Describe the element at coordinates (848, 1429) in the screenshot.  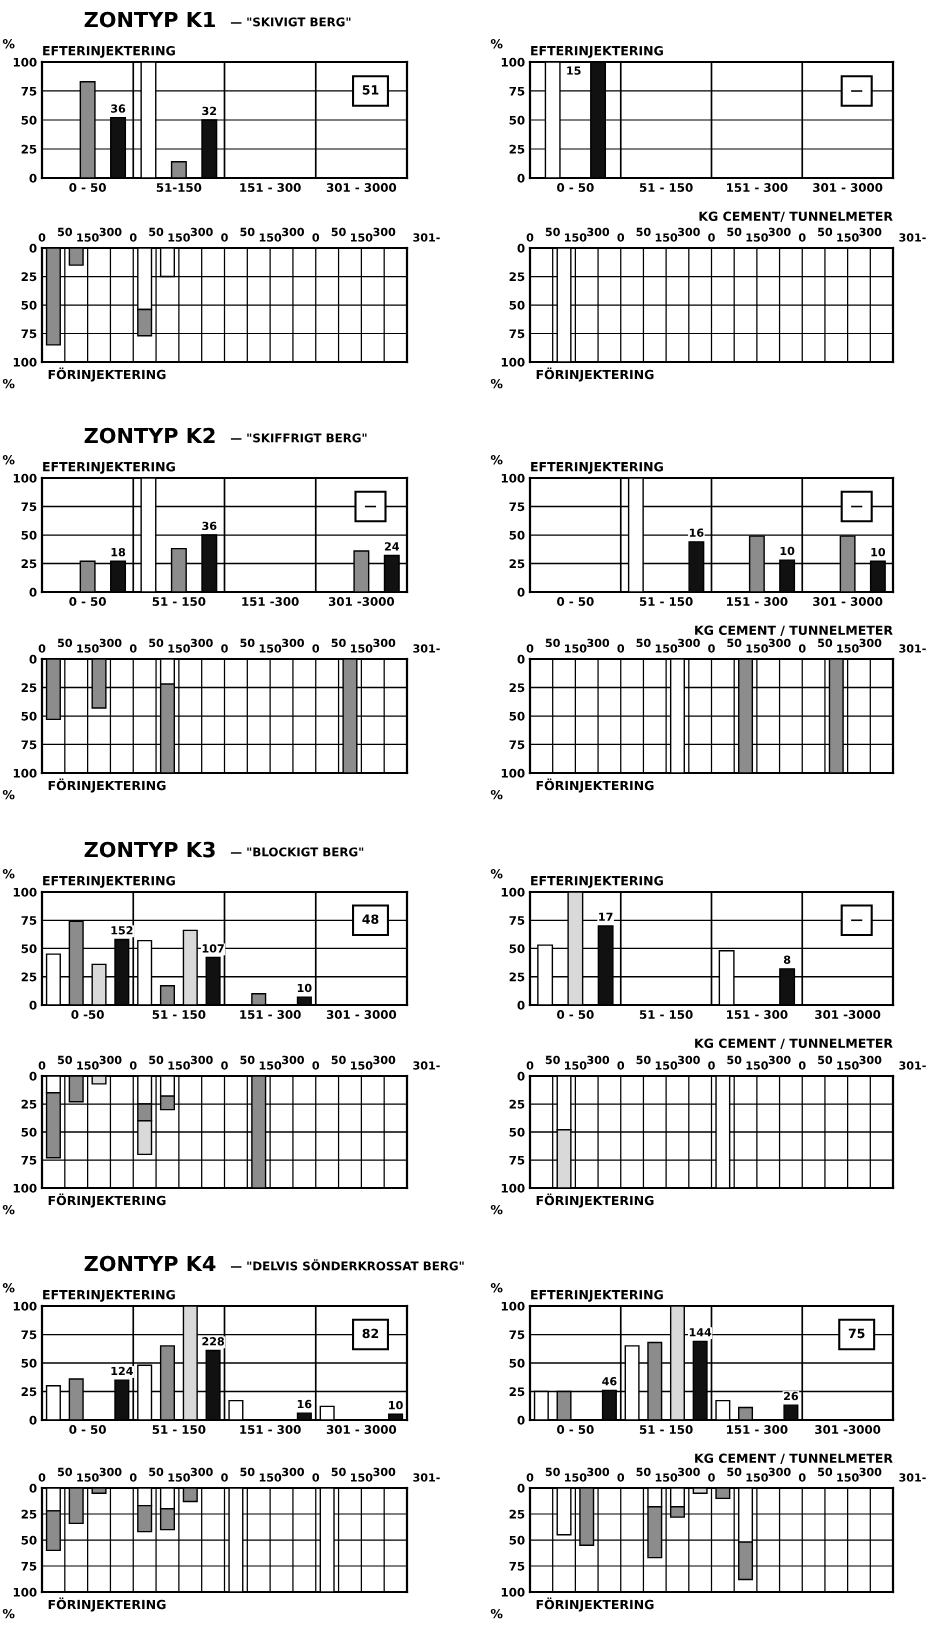
I see `x-tick-label: 301 -3000` at that location.